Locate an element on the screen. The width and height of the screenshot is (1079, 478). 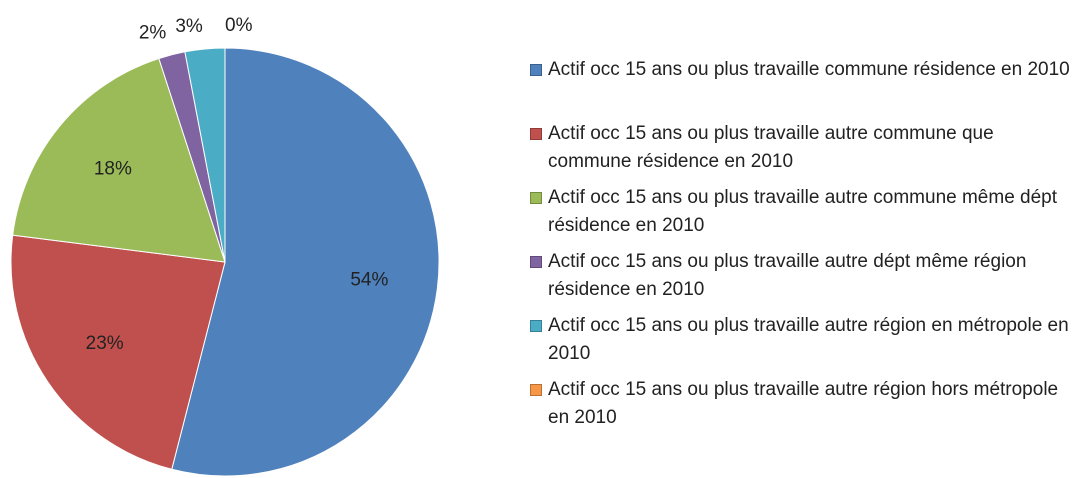
data-label: 23% is located at coordinates (105, 343).